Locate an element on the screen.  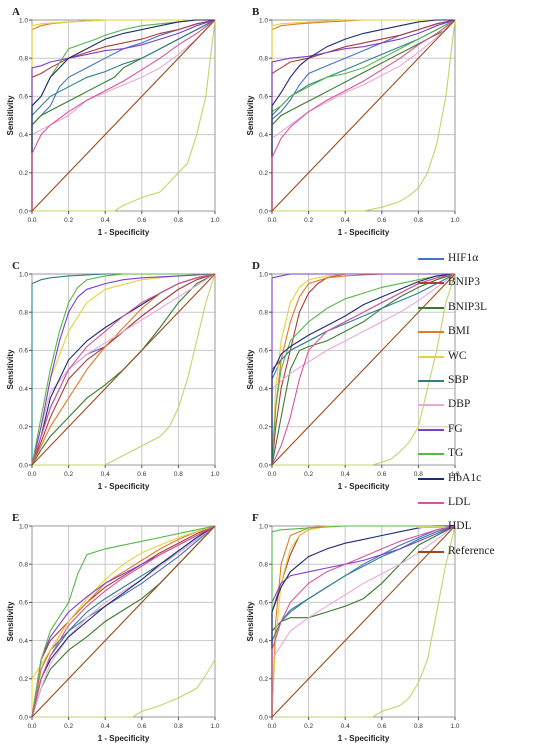
roc-curve-bnip3l is located at coordinates (363, 369).